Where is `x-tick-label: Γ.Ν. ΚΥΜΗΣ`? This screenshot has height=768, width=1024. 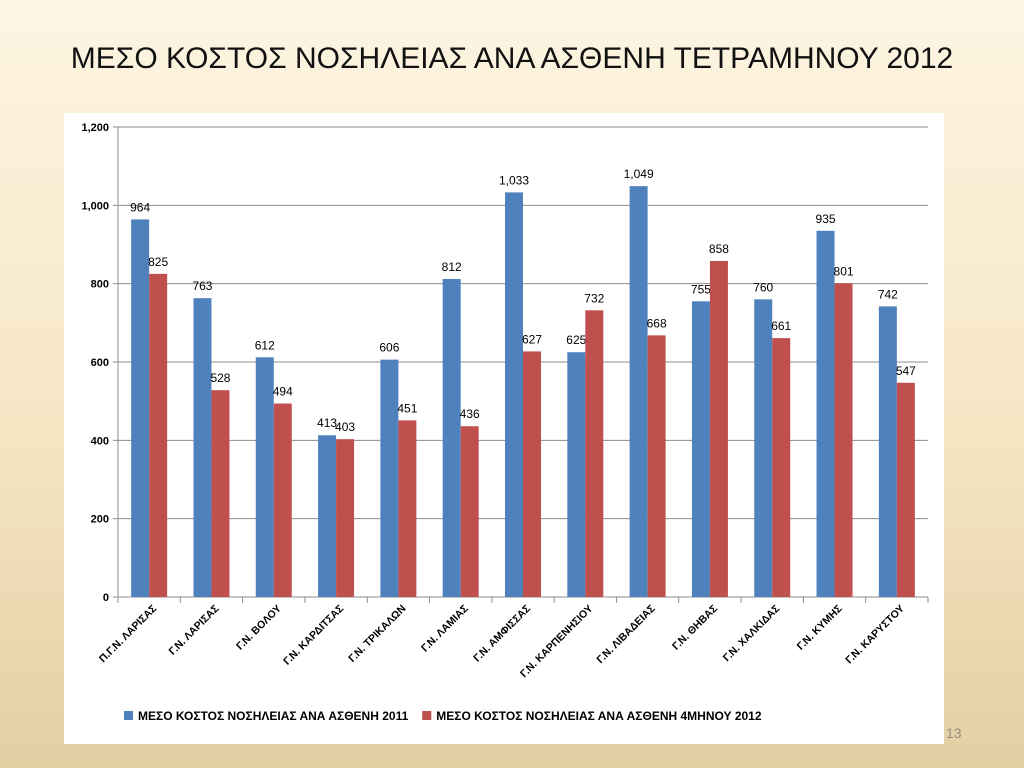 x-tick-label: Γ.Ν. ΚΥΜΗΣ is located at coordinates (820, 628).